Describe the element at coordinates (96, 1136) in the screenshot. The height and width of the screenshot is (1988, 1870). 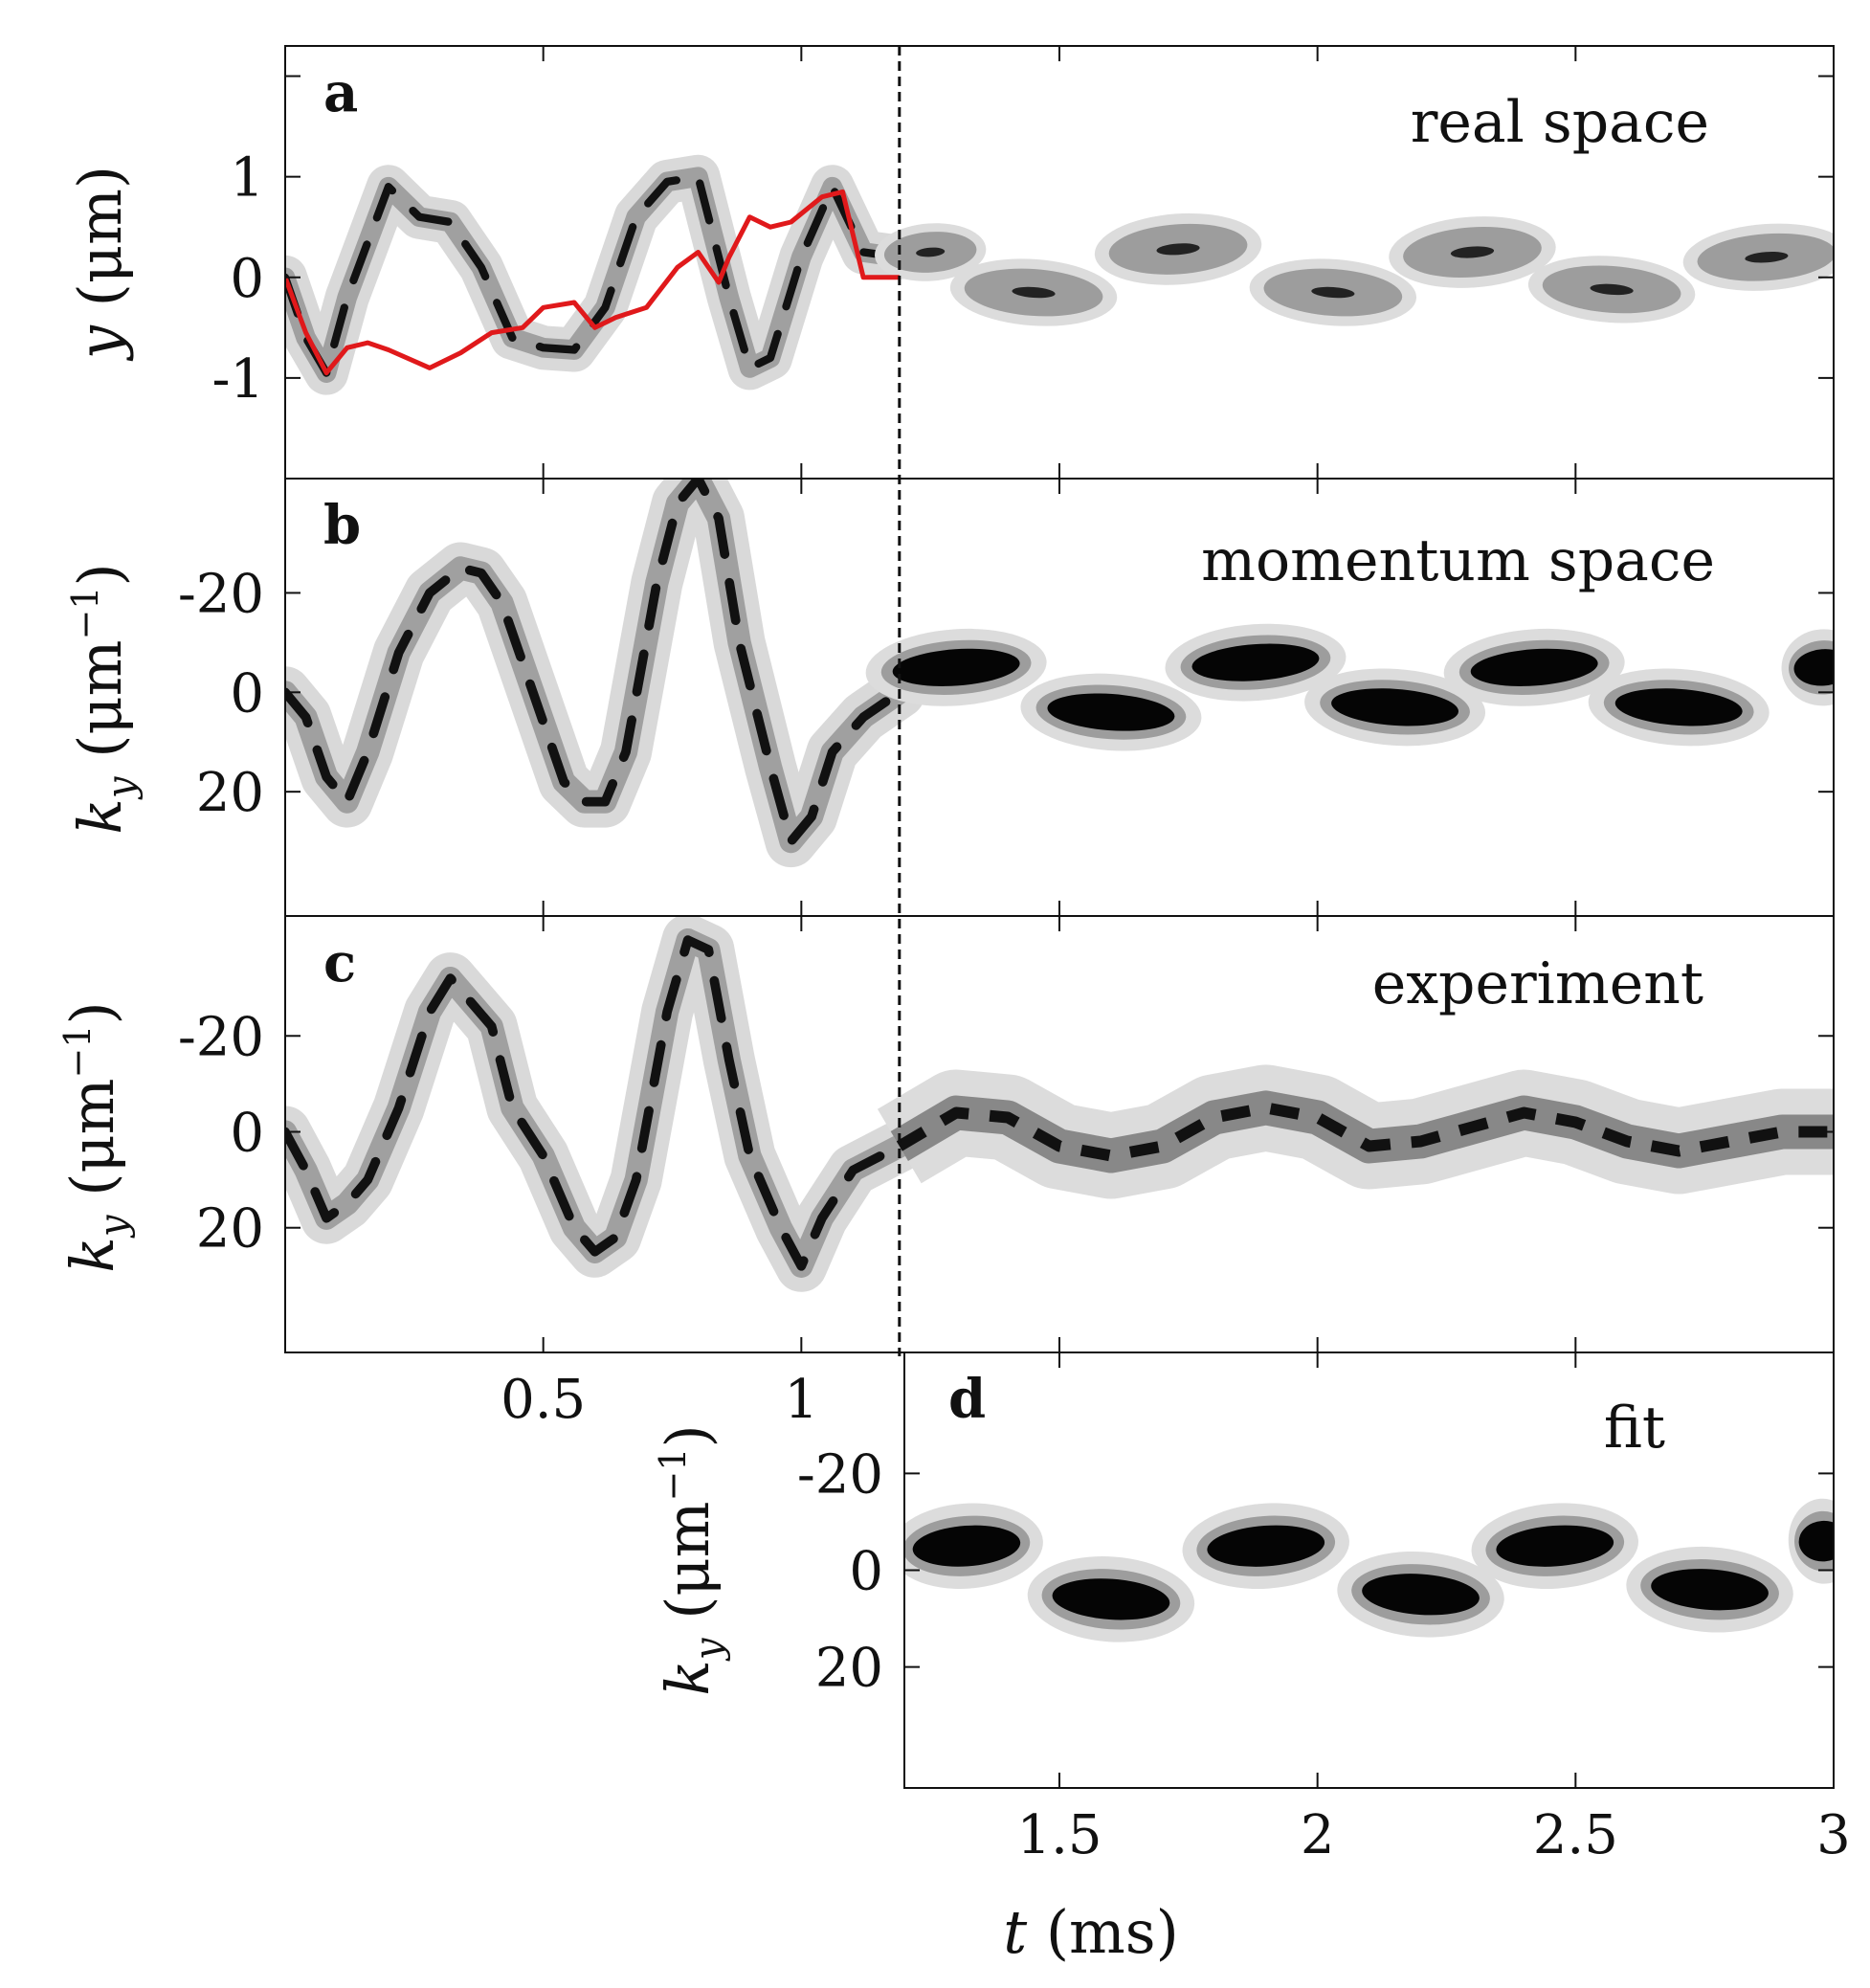
I see `panel-c-ylabel: ky (μm−1)` at that location.